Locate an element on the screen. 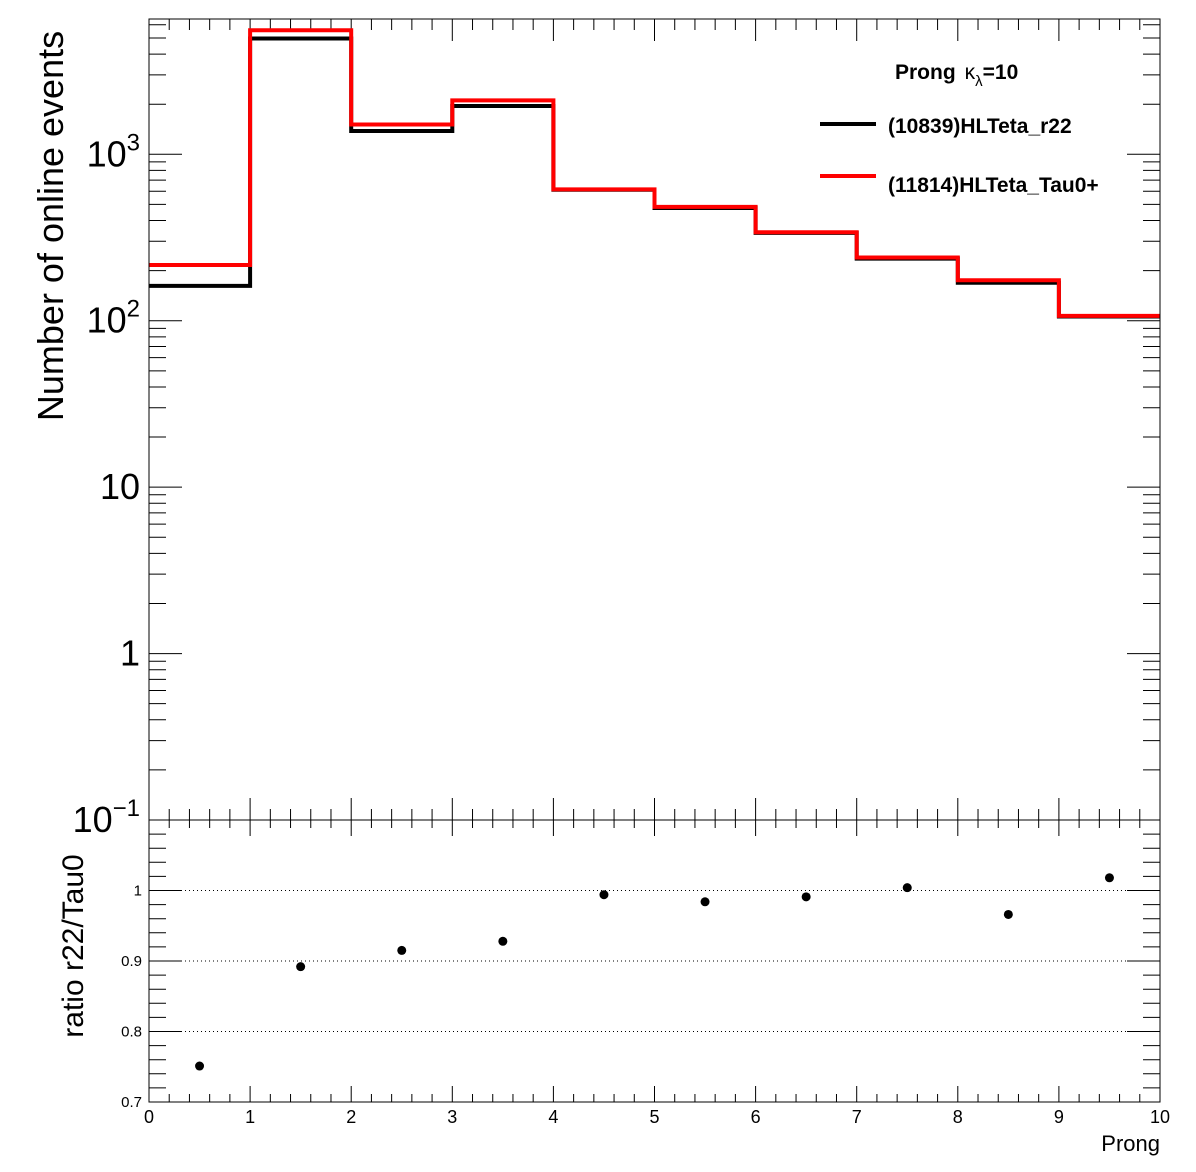  ratio-points-group is located at coordinates (654, 972).